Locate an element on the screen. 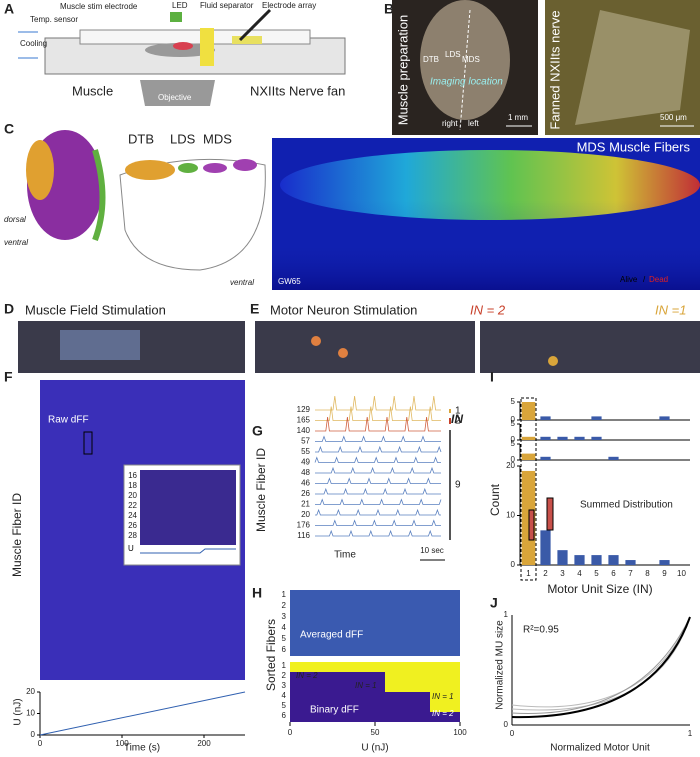 This screenshot has width=700, height=757. fiber-id: 165 is located at coordinates (304, 420).